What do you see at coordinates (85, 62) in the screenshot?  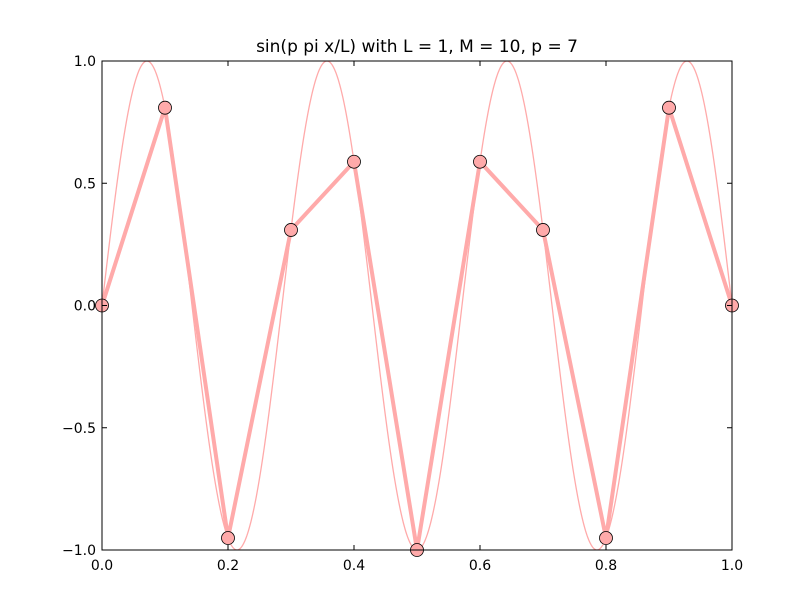 I see `y-tick-label: 1.0` at bounding box center [85, 62].